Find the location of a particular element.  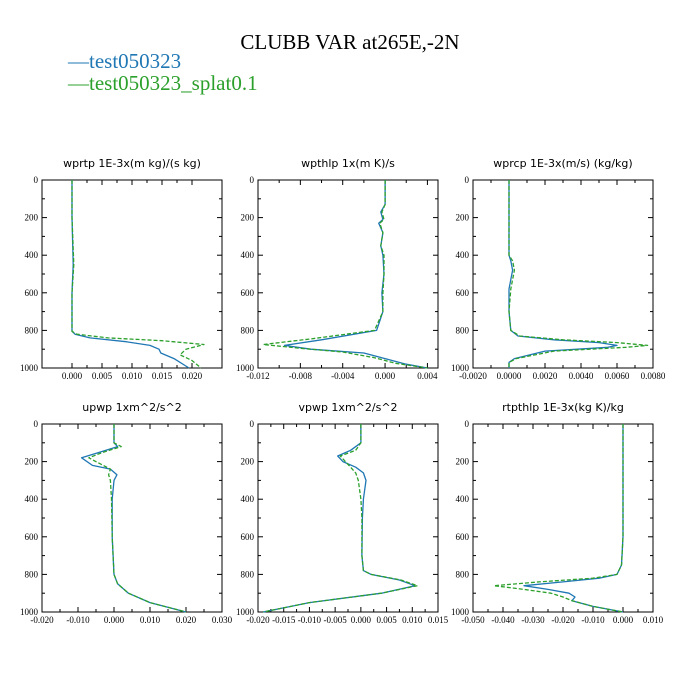

x-tick-label: 0.030 is located at coordinates (222, 620).